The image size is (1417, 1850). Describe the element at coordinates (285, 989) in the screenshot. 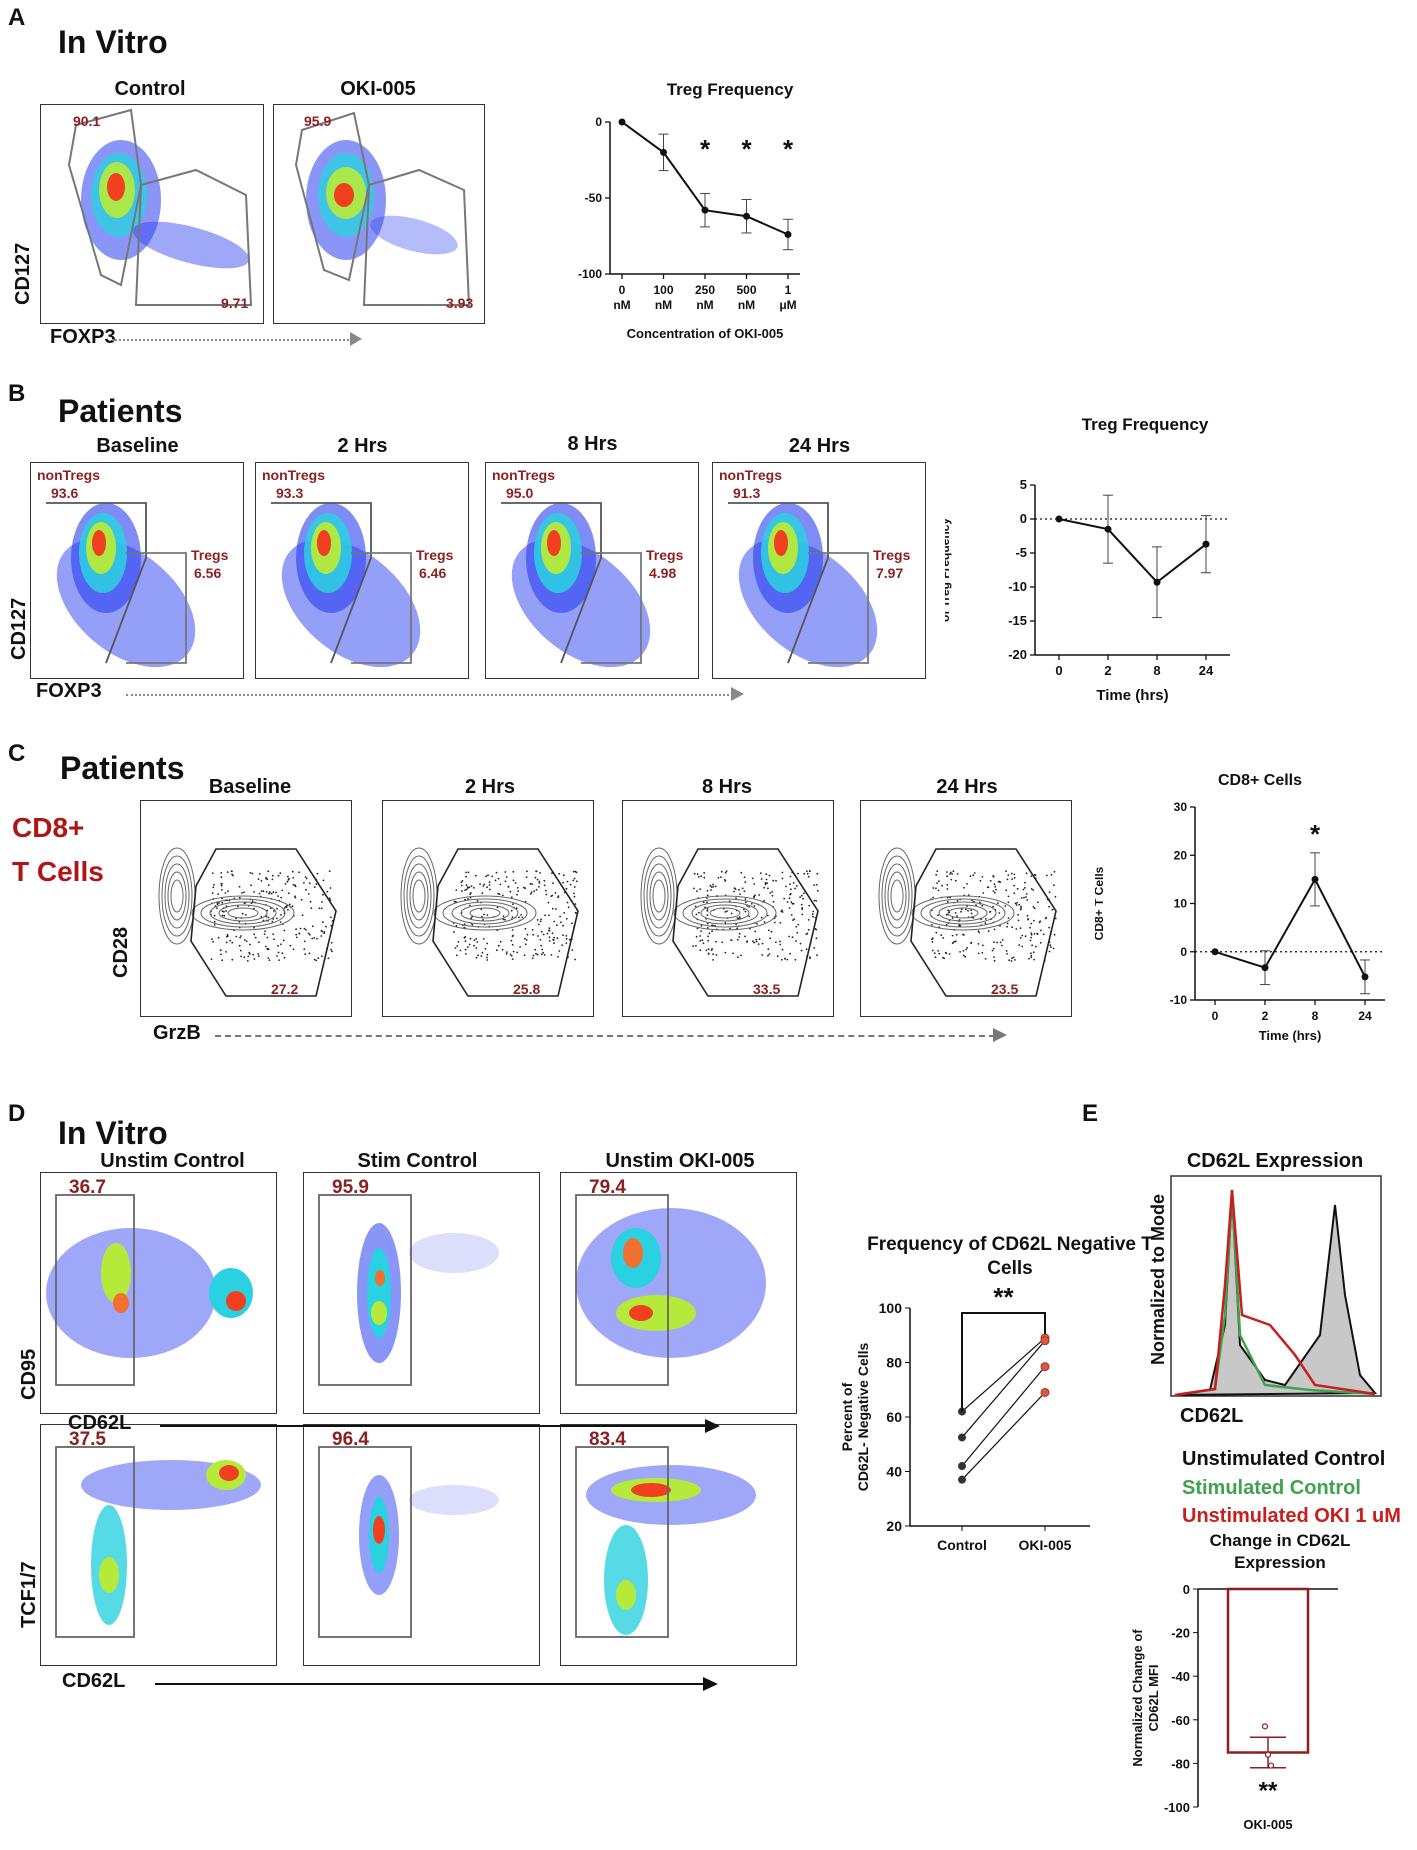

I see `gate-value: 27.2` at that location.